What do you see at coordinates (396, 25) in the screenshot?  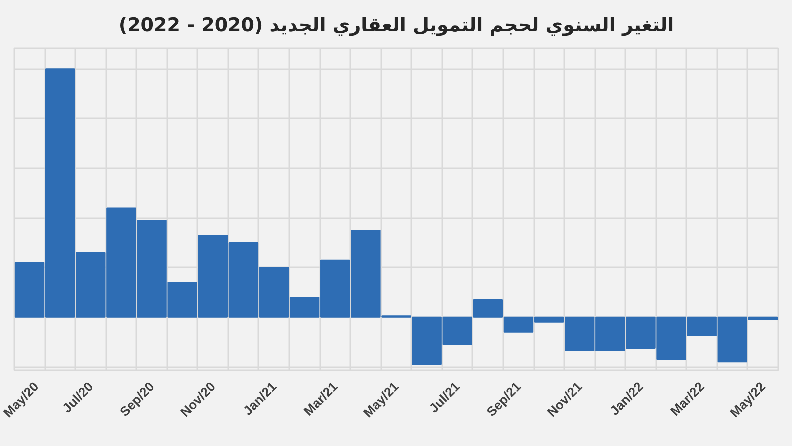 I see `chart-title: التغير السنوي لحجم التمويل العقاري الجديد (2020 - 2022)` at bounding box center [396, 25].